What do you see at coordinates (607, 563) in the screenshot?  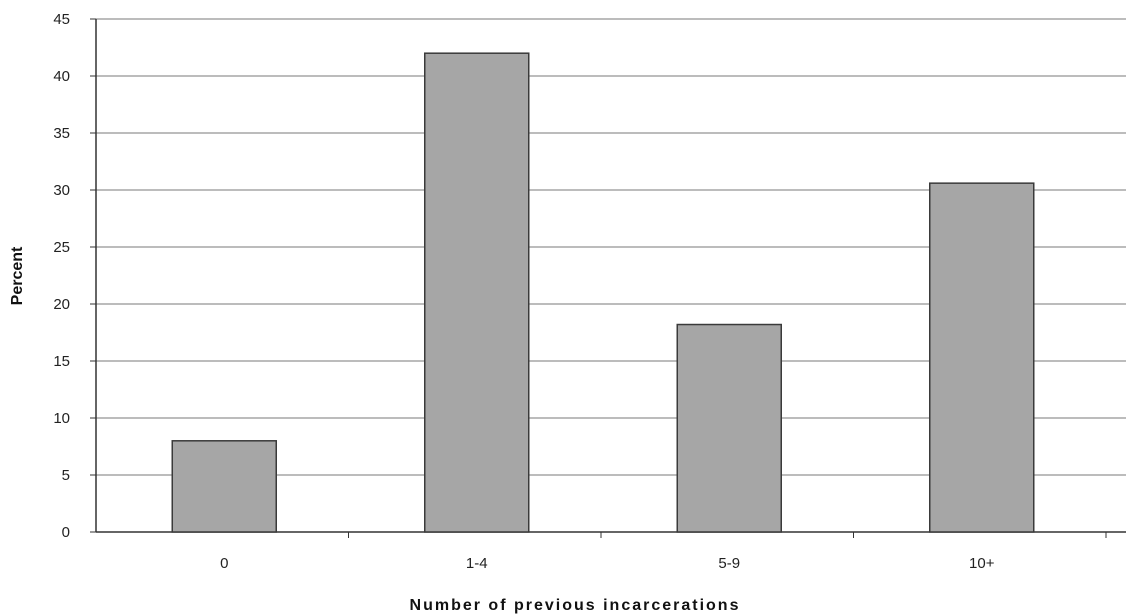 I see `x-tick-labels: 0 1-4 5-9 10+` at bounding box center [607, 563].